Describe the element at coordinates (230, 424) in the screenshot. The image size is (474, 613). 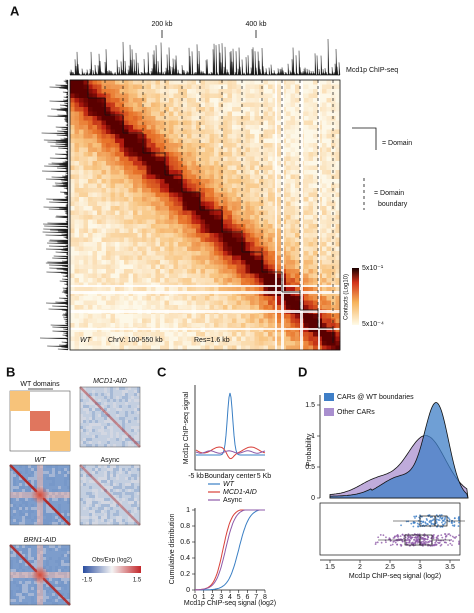
I see `profile-curve` at that location.